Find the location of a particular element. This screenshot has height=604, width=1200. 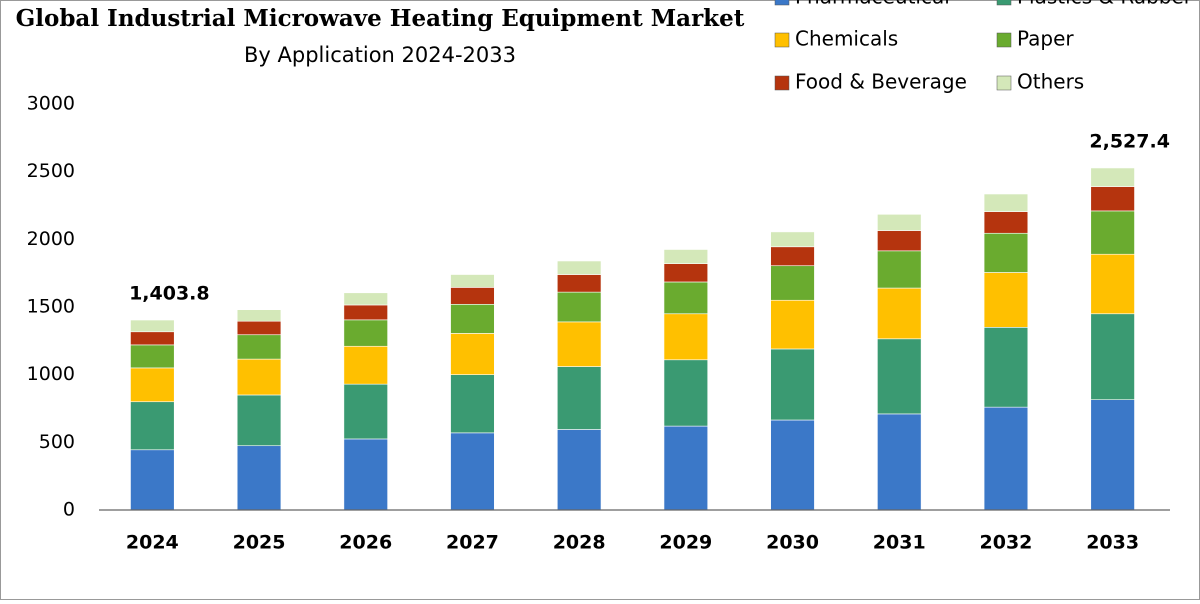

x-tick-label: 2033 is located at coordinates (1112, 543).